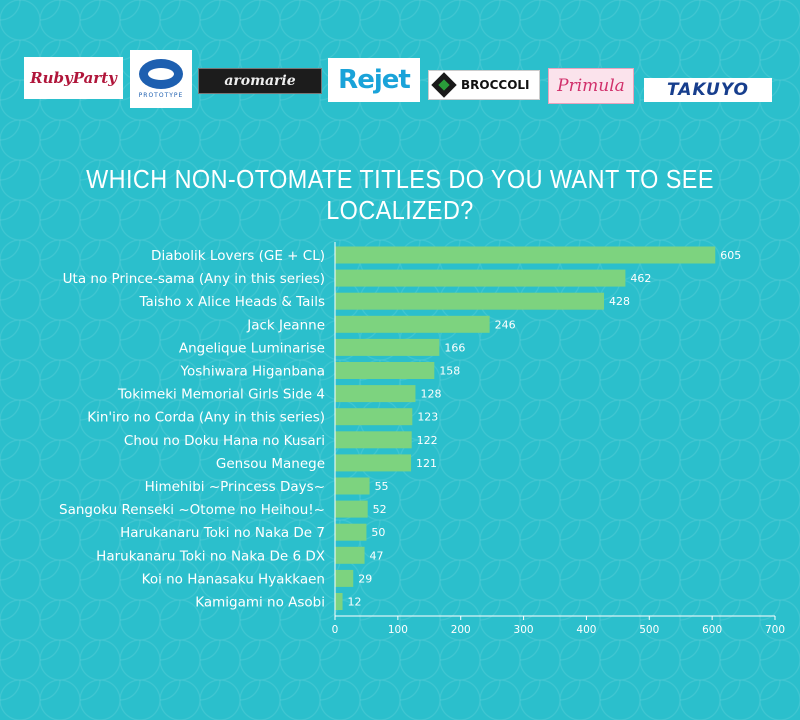 The image size is (800, 720). Describe the element at coordinates (222, 533) in the screenshot. I see `category-label: Harukanaru Toki no Naka De 7` at that location.